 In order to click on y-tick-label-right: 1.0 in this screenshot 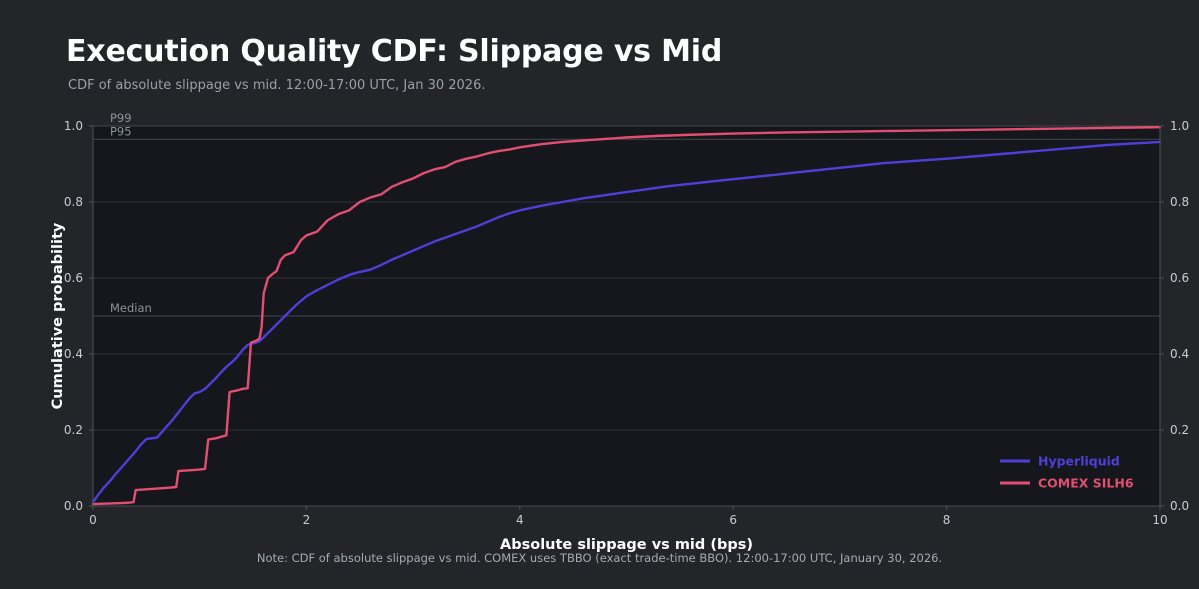, I will do `click(1179, 126)`.